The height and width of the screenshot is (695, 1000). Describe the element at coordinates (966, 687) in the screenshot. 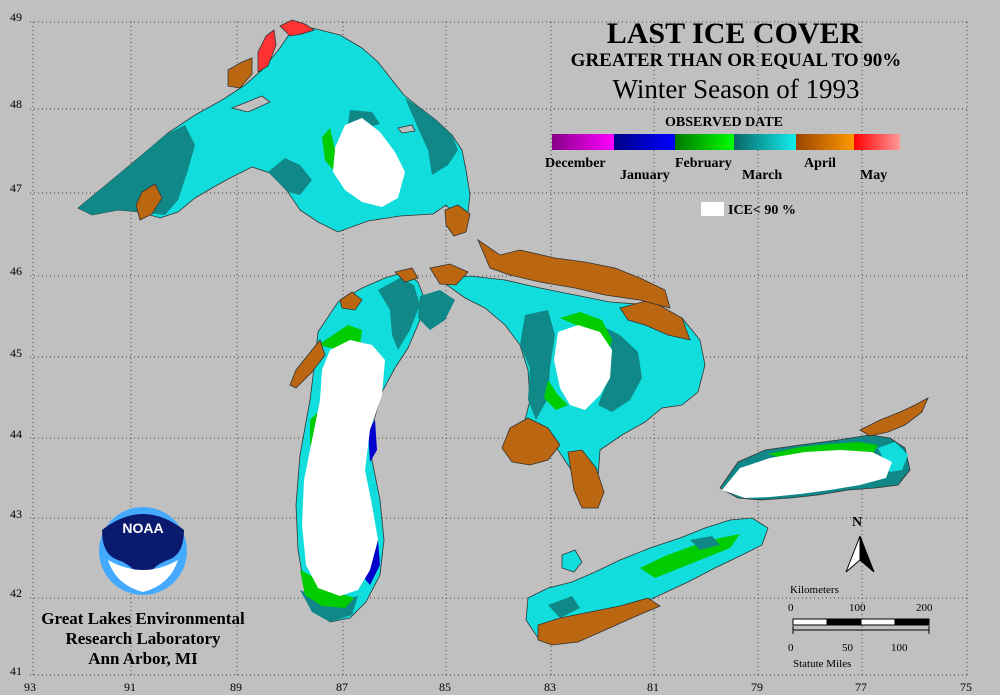

I see `lon-label-75: 75` at that location.